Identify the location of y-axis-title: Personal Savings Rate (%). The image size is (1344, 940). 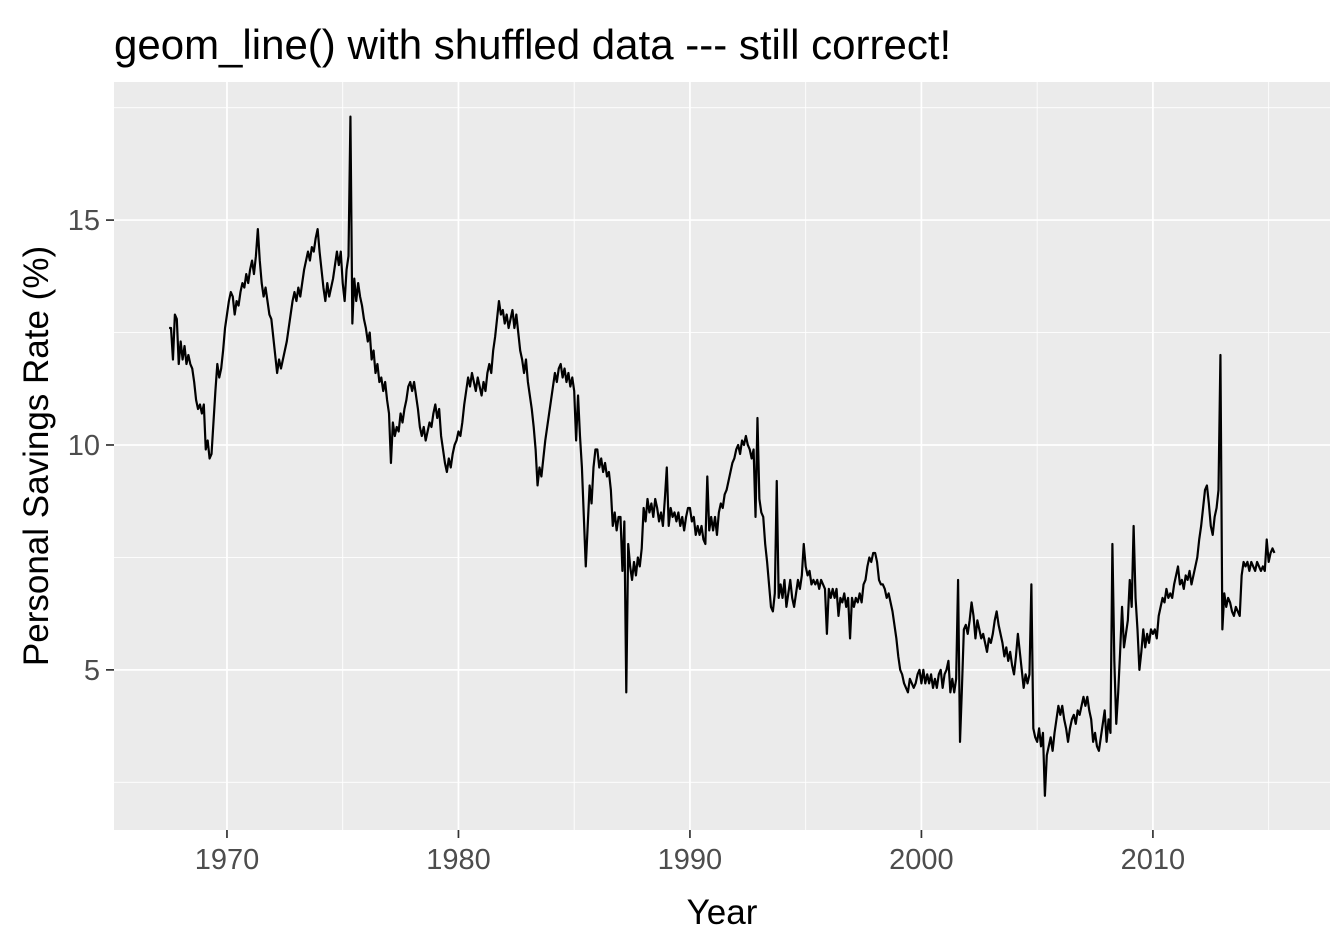
(36, 456).